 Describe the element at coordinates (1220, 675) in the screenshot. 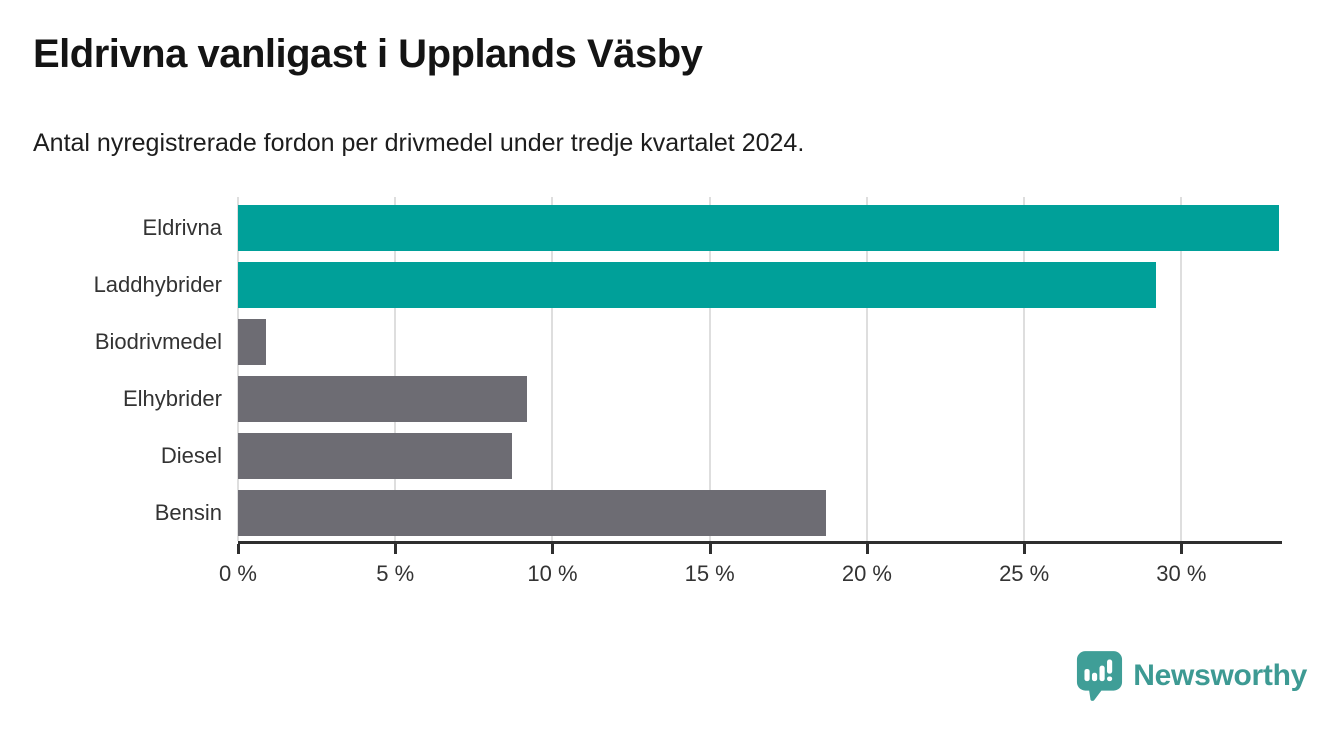

I see `brand-name: Newsworthy` at that location.